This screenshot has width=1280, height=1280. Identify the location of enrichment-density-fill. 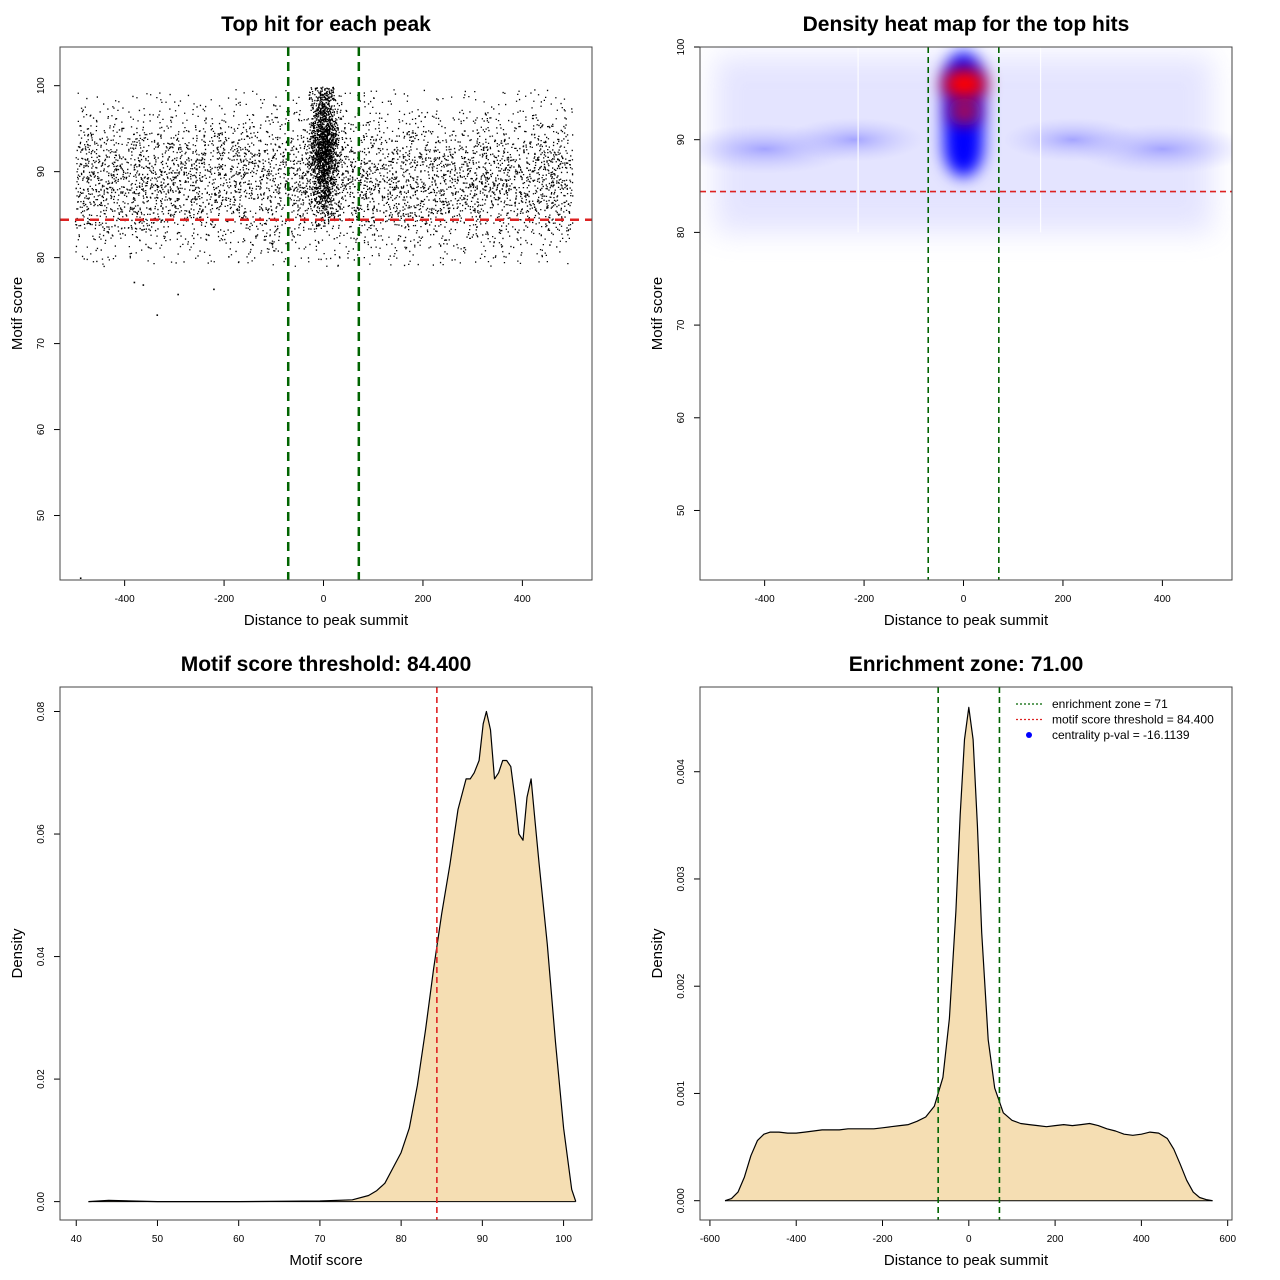
(969, 954).